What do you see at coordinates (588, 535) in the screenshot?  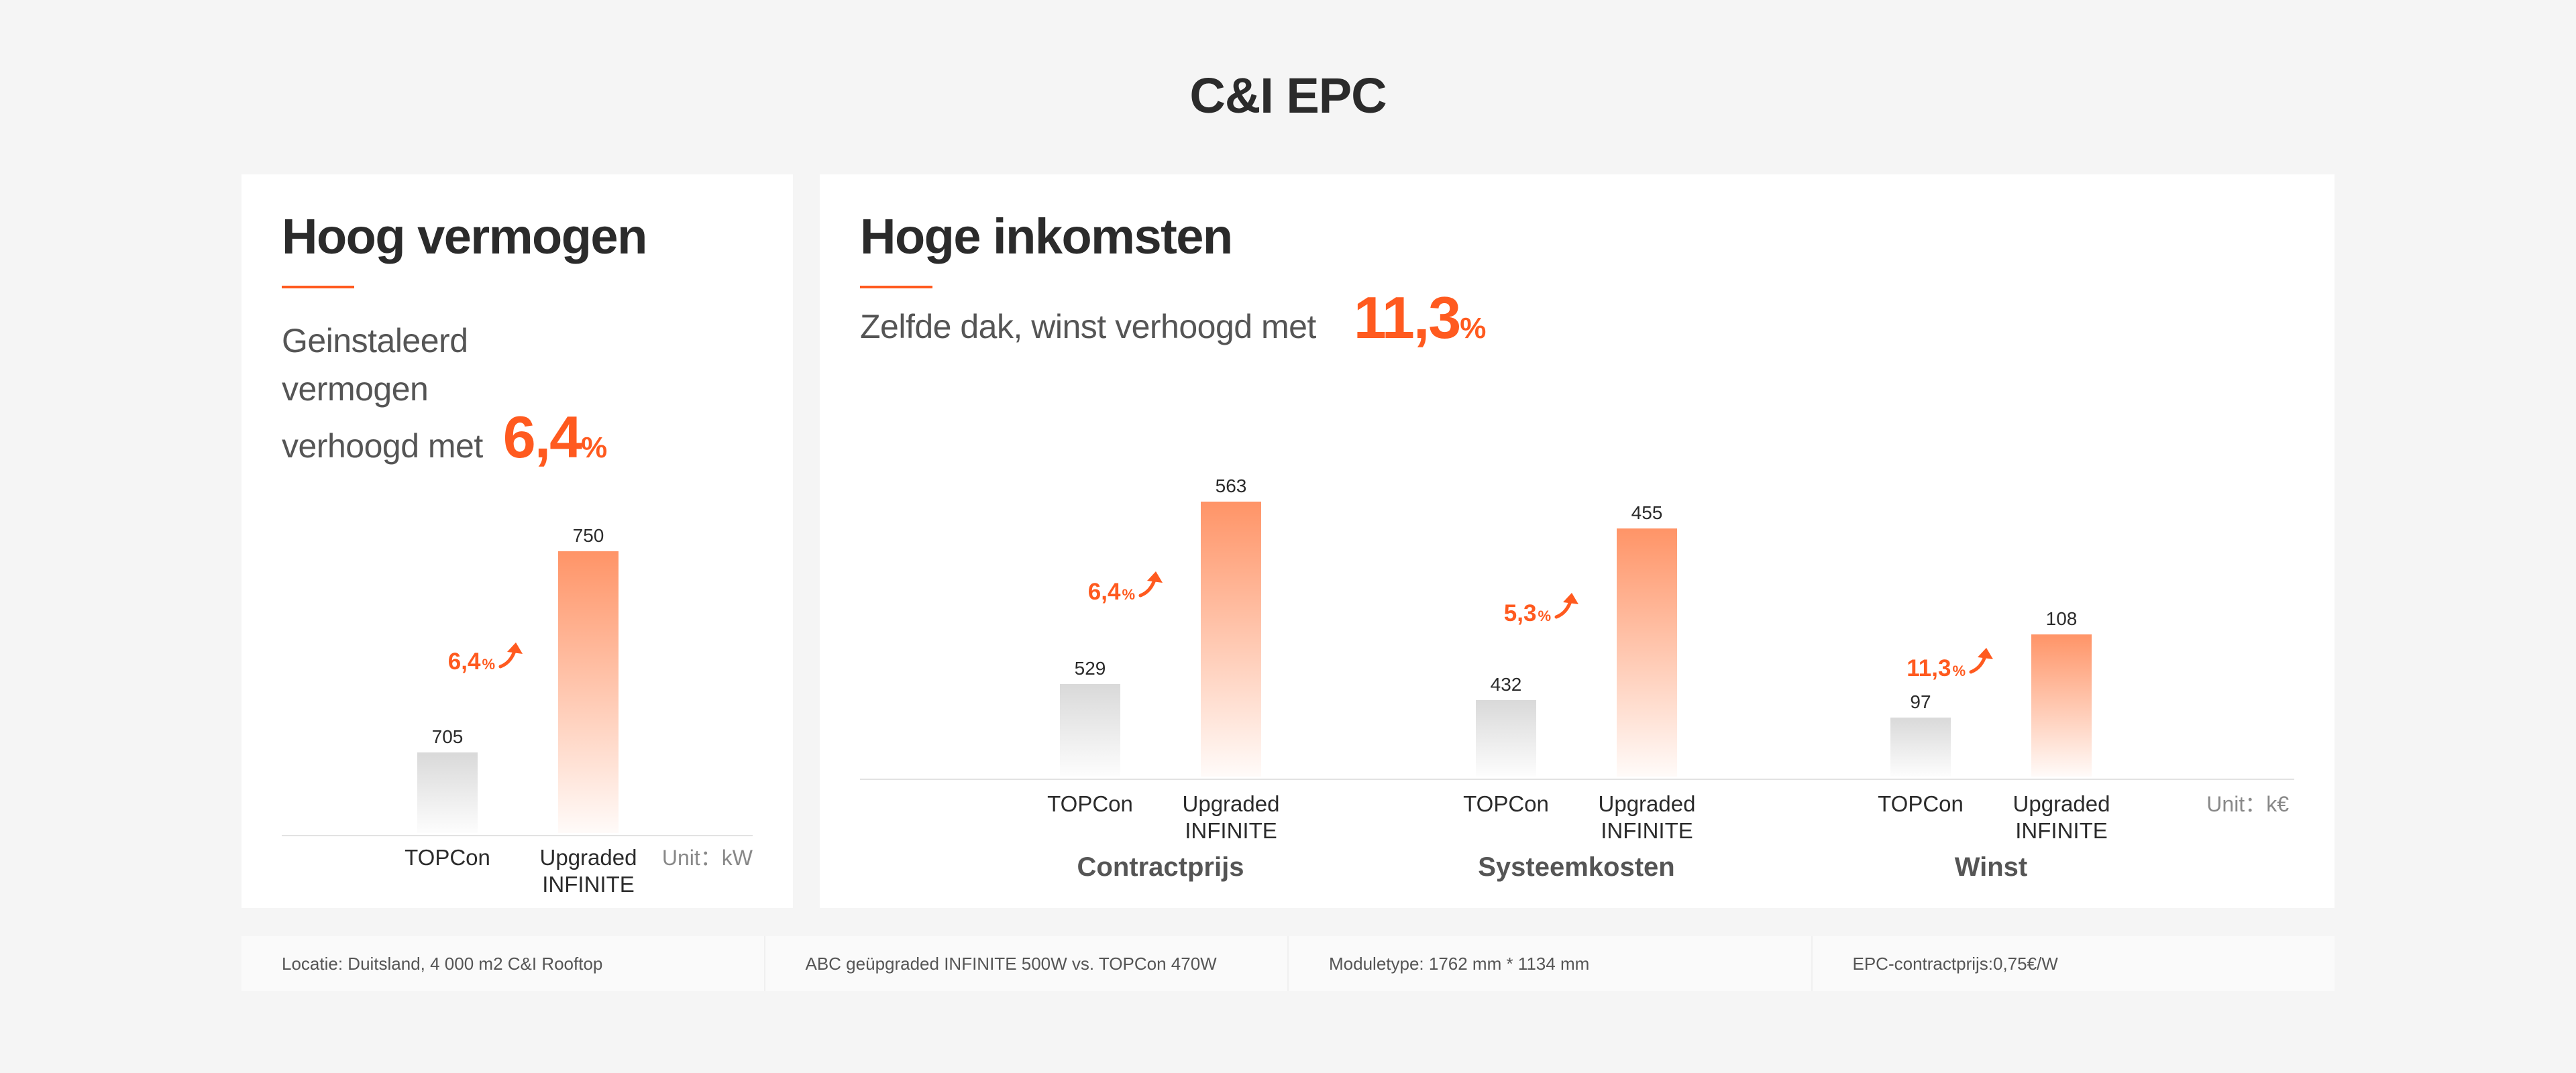 I see `power-value-upgraded: 750` at bounding box center [588, 535].